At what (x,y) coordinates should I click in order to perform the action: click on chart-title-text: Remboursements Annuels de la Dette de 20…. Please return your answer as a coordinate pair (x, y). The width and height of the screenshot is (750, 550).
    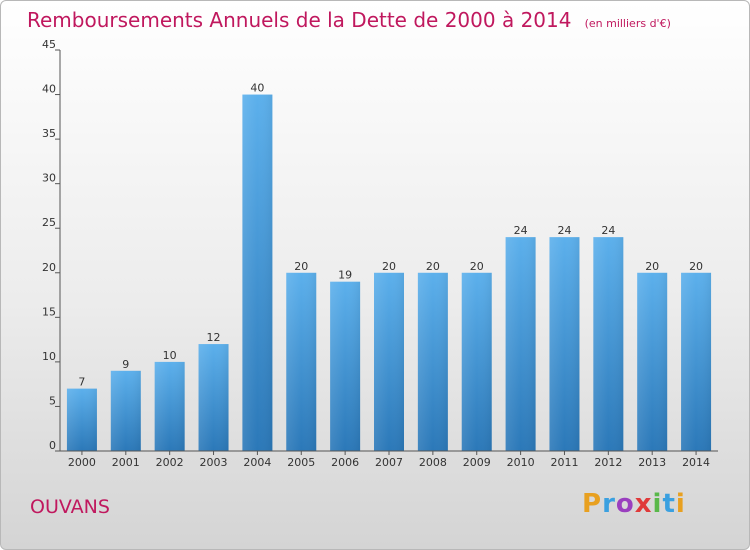
    Looking at the image, I should click on (299, 20).